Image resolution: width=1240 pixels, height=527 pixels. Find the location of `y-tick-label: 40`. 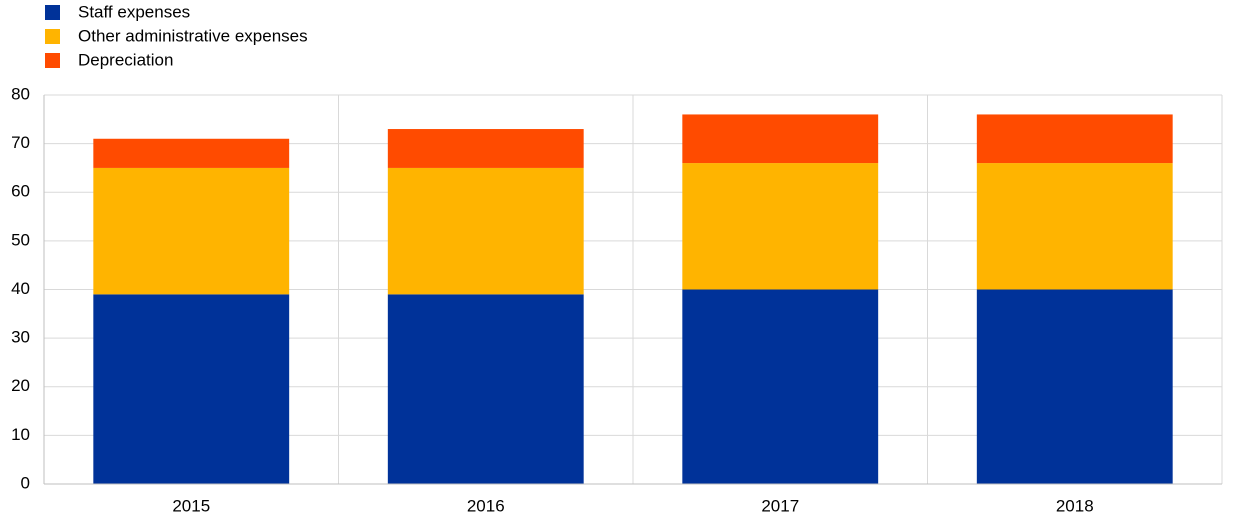

y-tick-label: 40 is located at coordinates (20, 288).